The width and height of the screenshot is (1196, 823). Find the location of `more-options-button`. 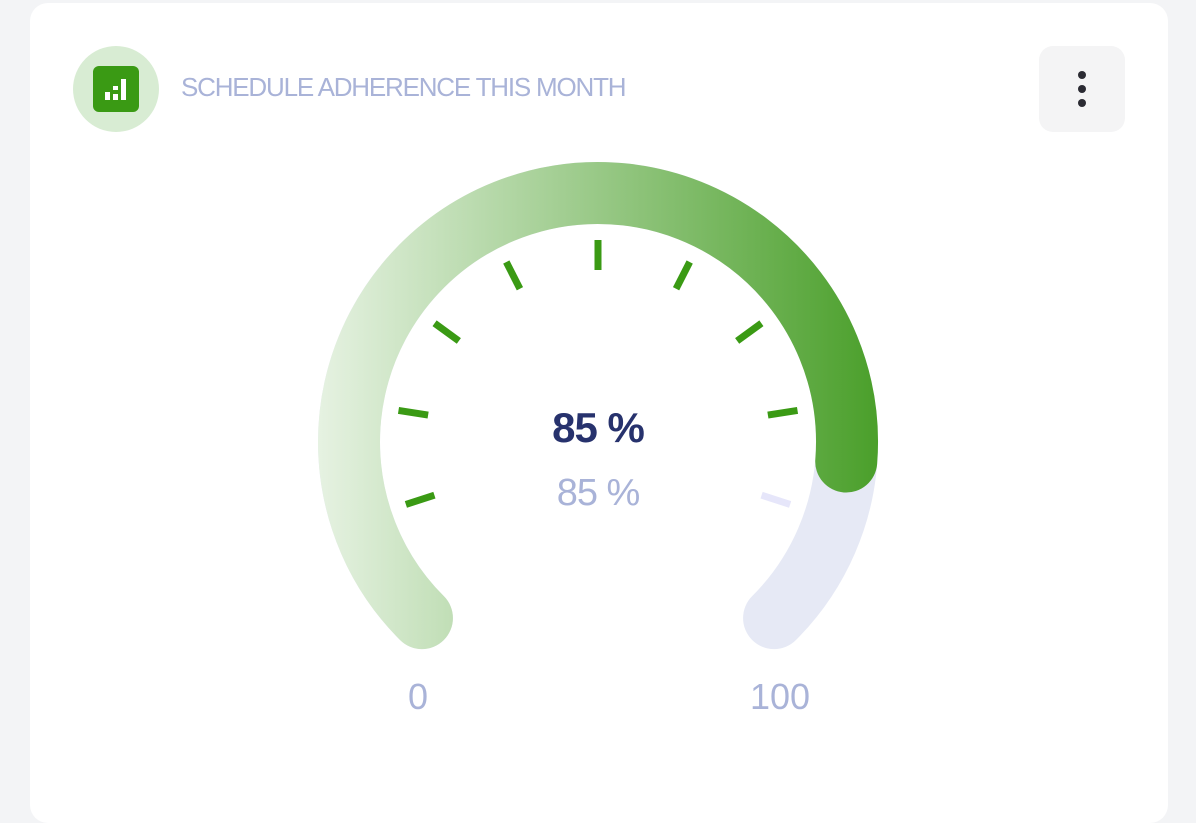

more-options-button is located at coordinates (1082, 89).